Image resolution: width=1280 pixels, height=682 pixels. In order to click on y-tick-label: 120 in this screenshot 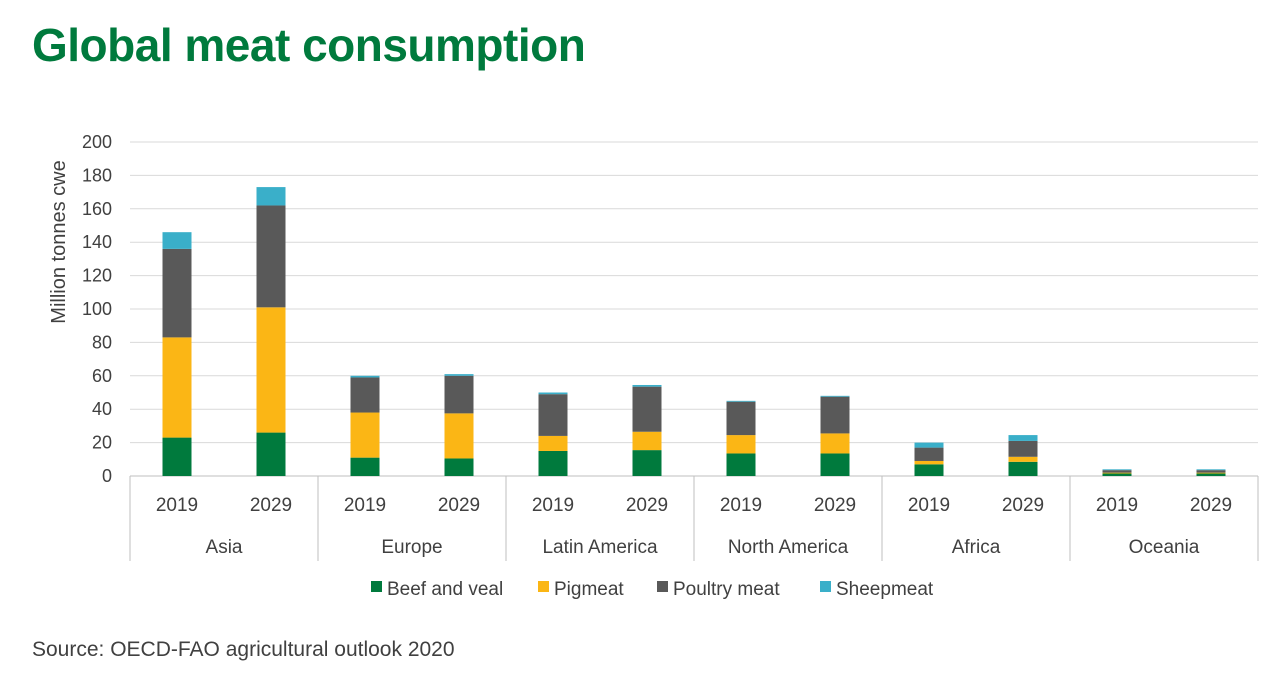, I will do `click(97, 276)`.